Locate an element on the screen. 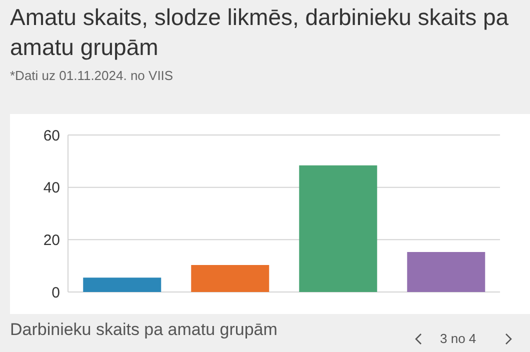 Image resolution: width=530 pixels, height=352 pixels. y-tick-label: 60 is located at coordinates (51, 135).